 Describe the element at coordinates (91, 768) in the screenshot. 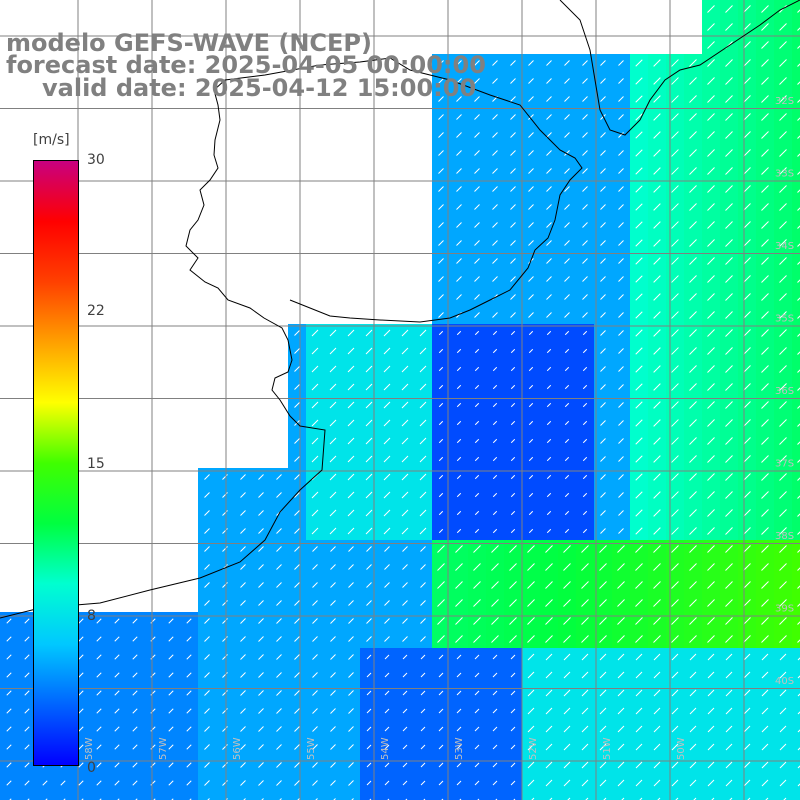

I see `colorbar-tick-0: 0` at that location.